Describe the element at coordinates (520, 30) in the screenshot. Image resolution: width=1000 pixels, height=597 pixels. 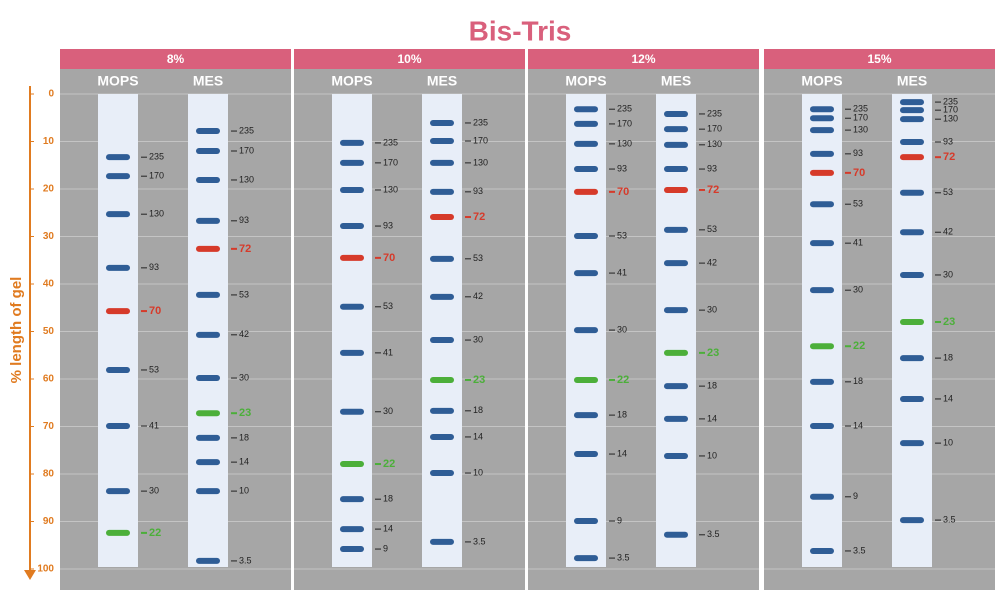
I see `chart-title: Bis-Tris` at that location.